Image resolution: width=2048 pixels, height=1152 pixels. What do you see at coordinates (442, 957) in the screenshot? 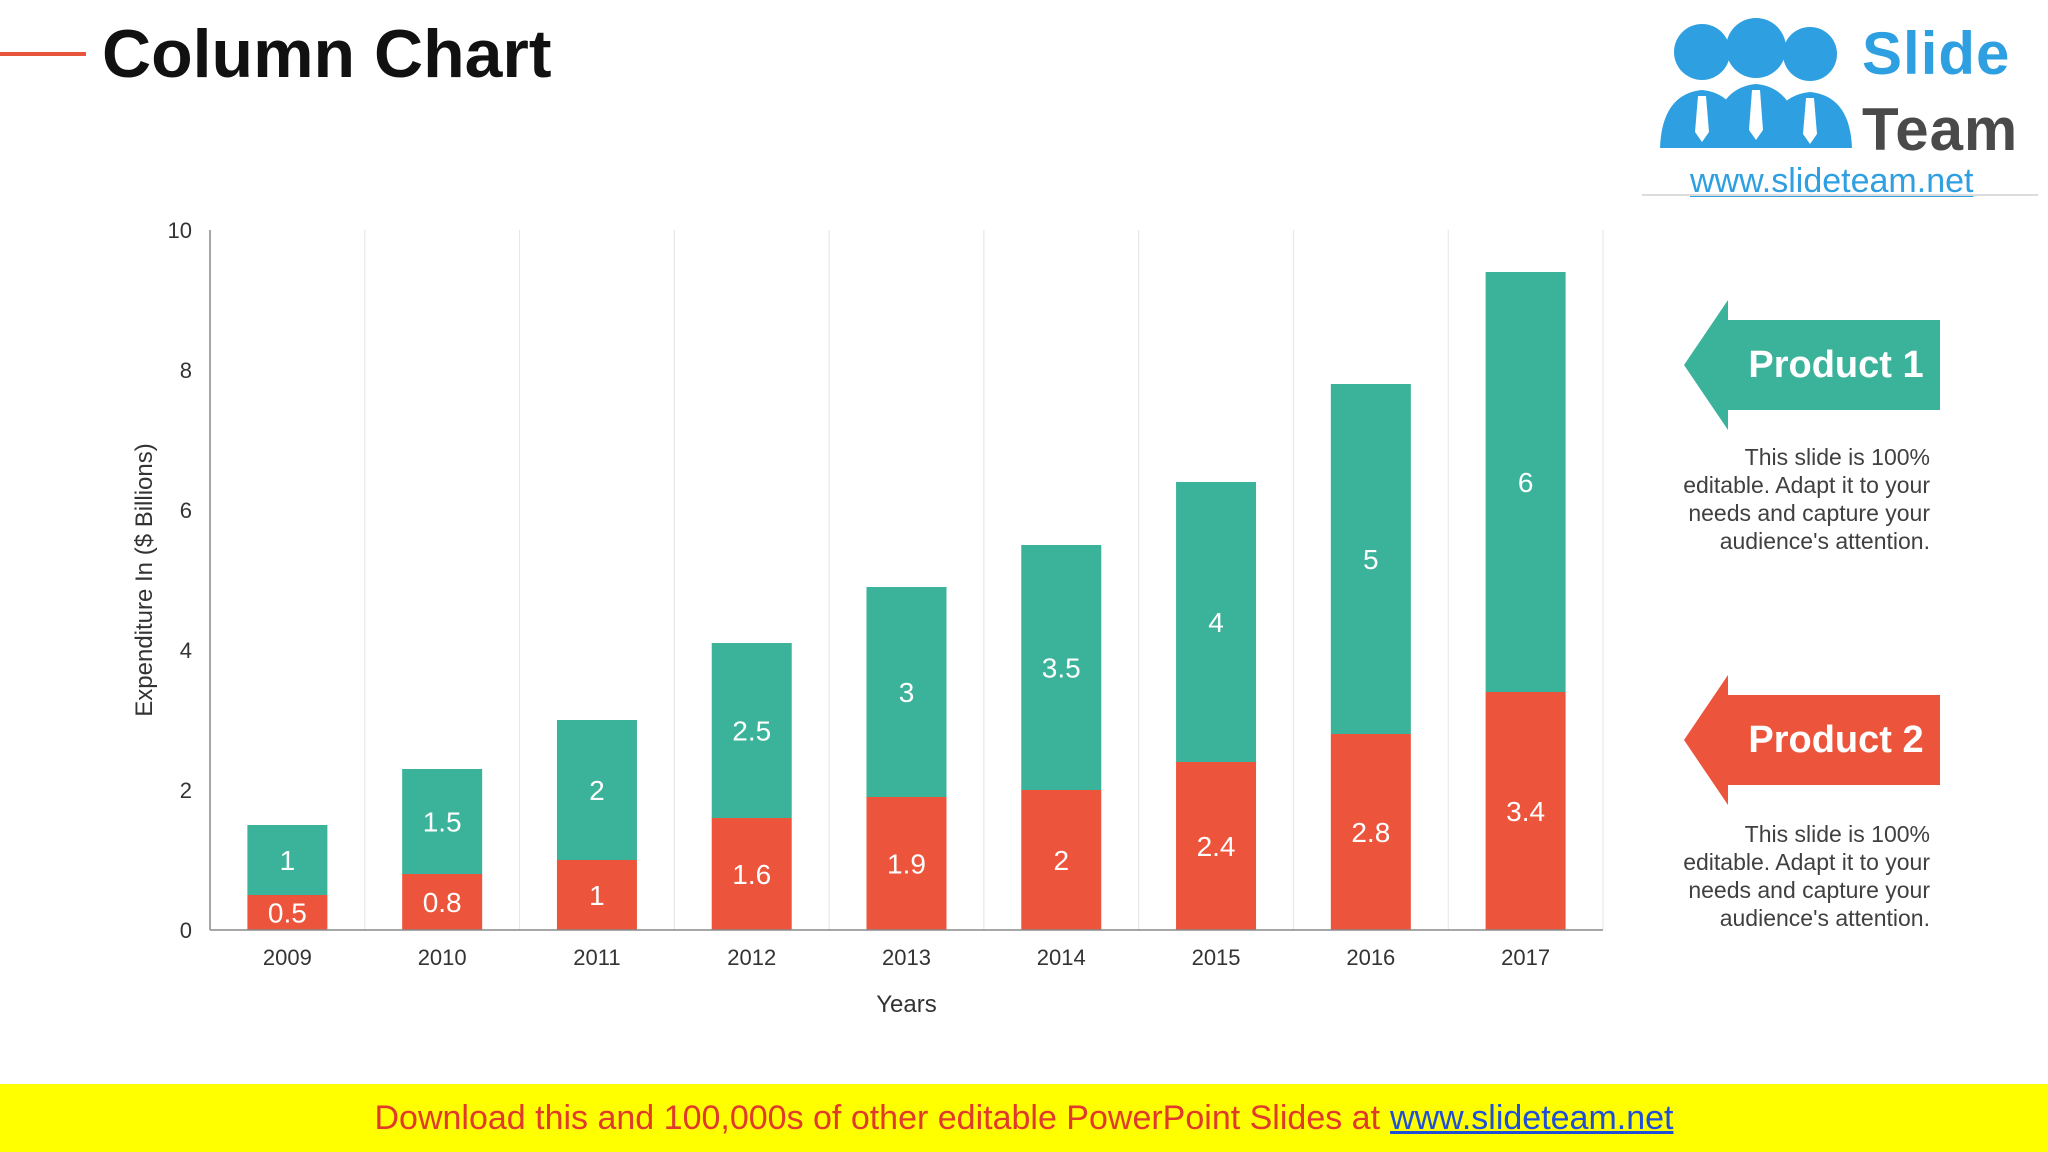
I see `x-tick-label: 2010` at bounding box center [442, 957].